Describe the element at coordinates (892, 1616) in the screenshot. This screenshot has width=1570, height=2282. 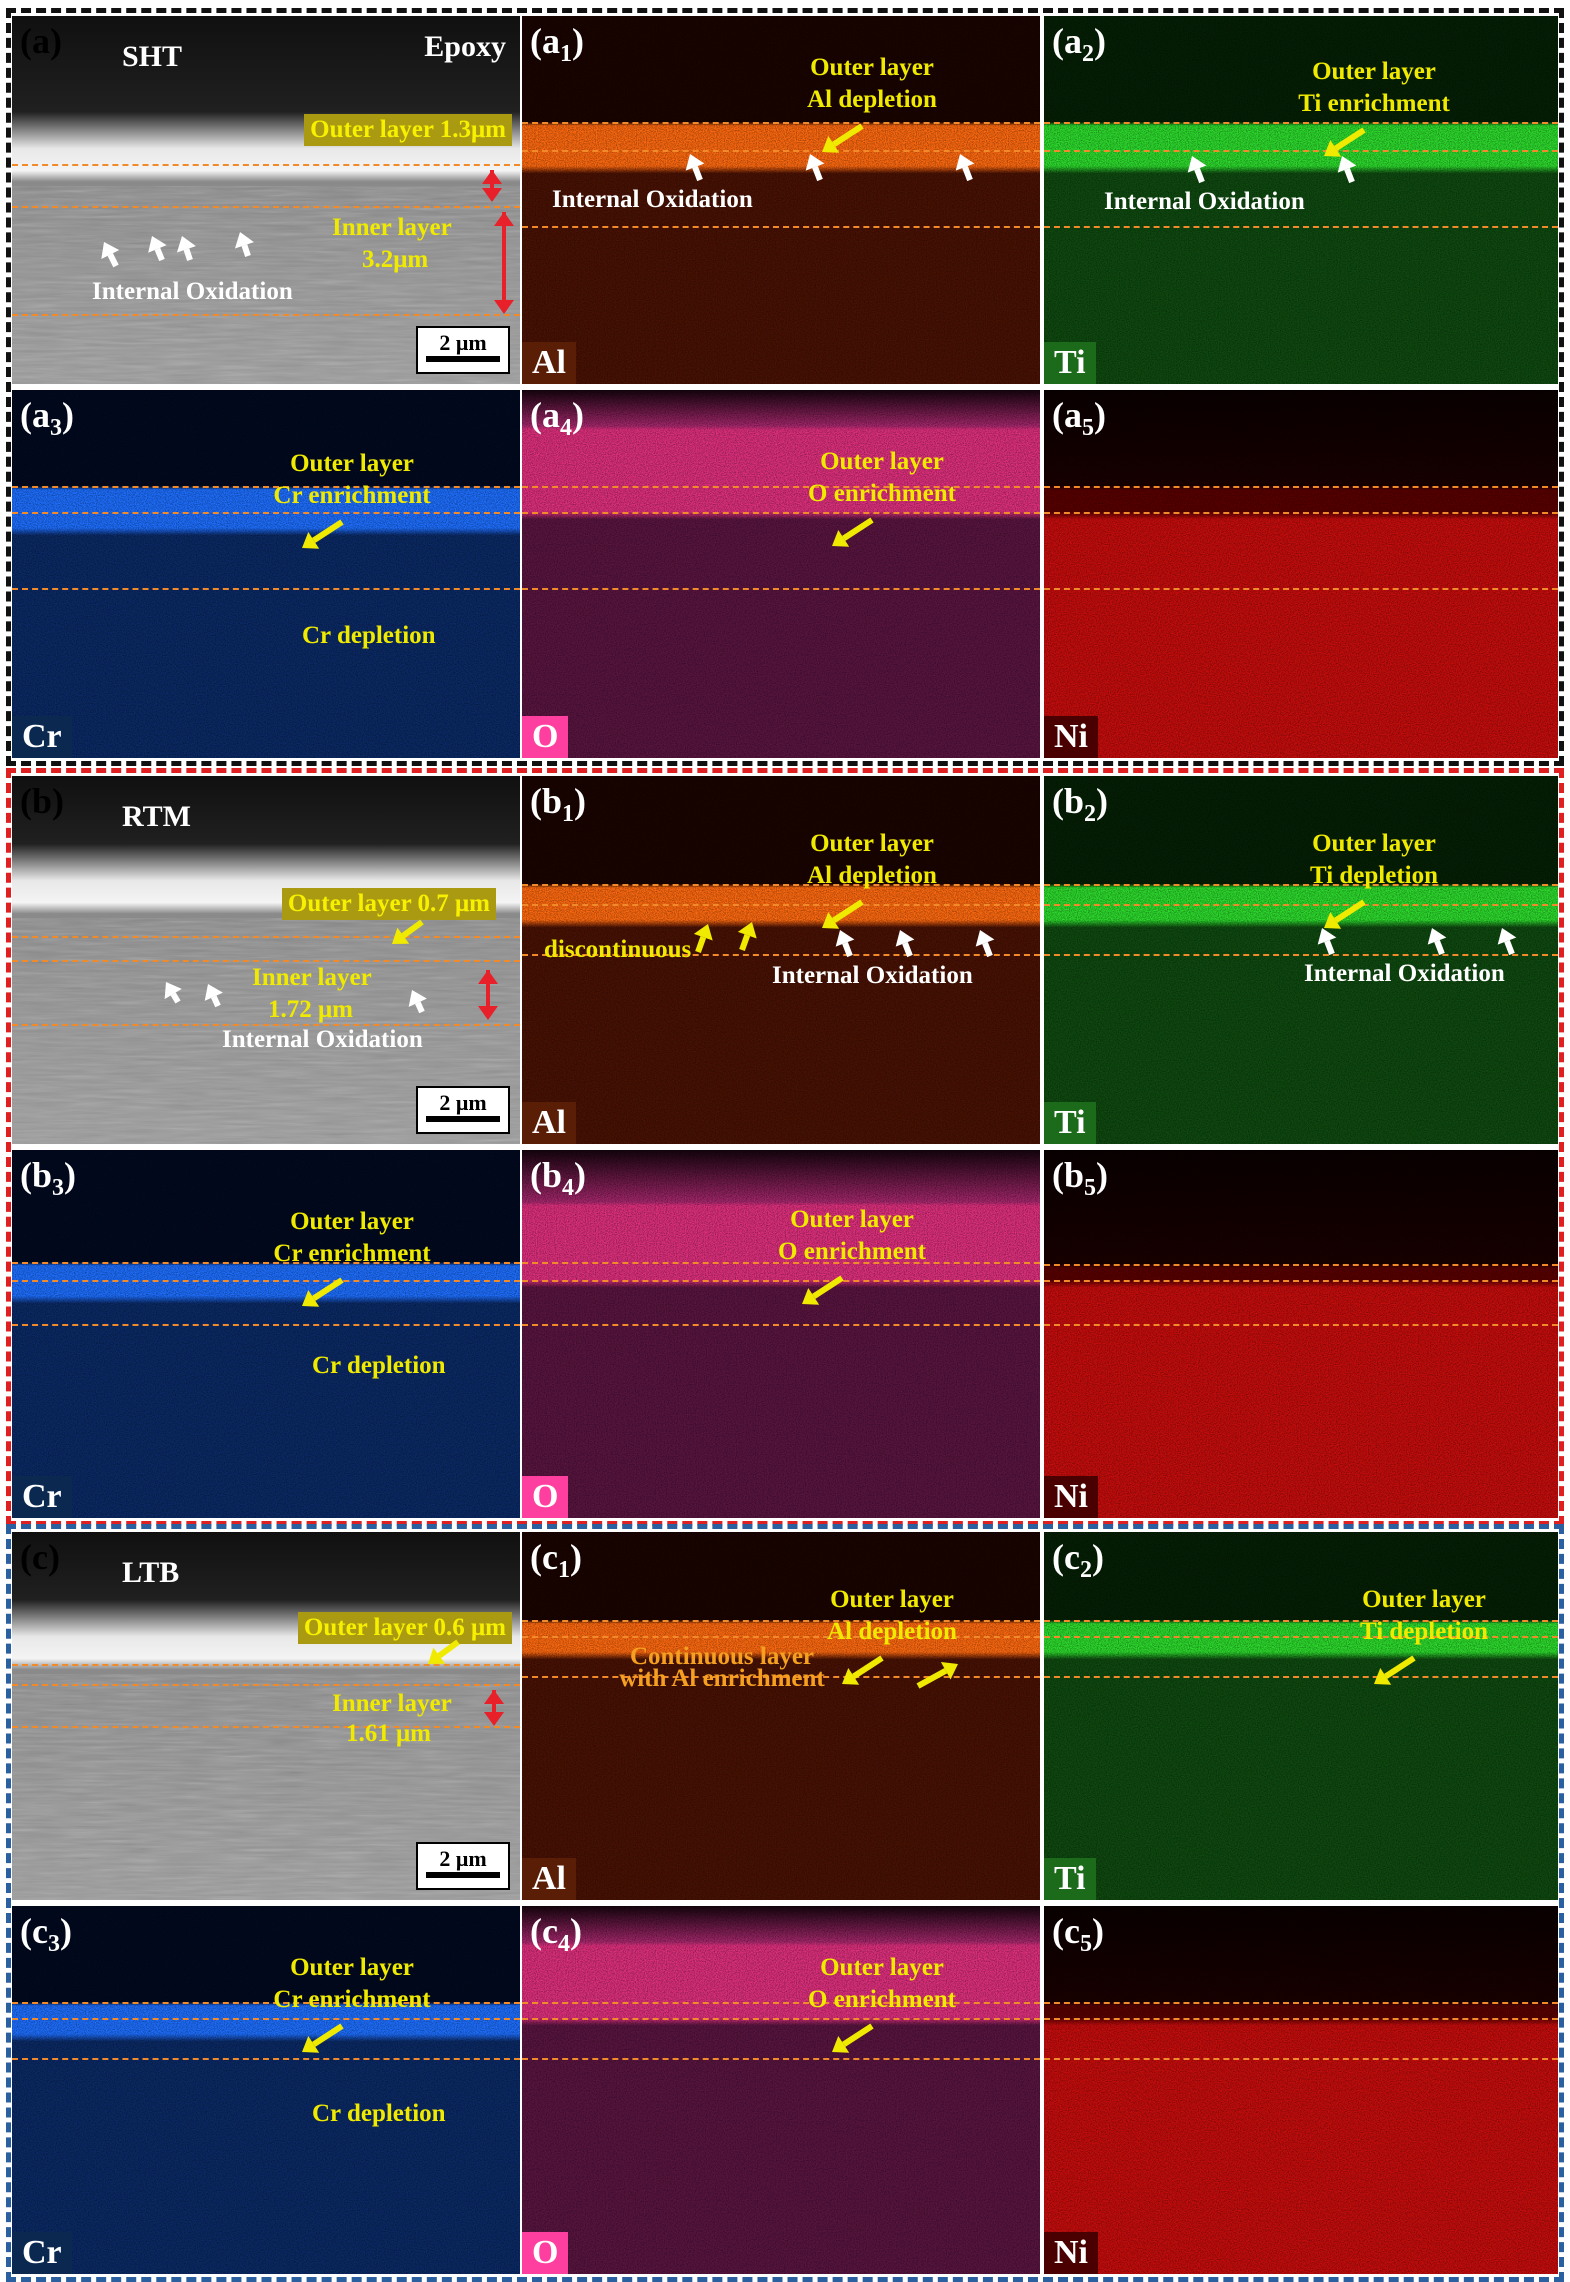
I see `layer-annotation: Outer layer Al depletion` at that location.